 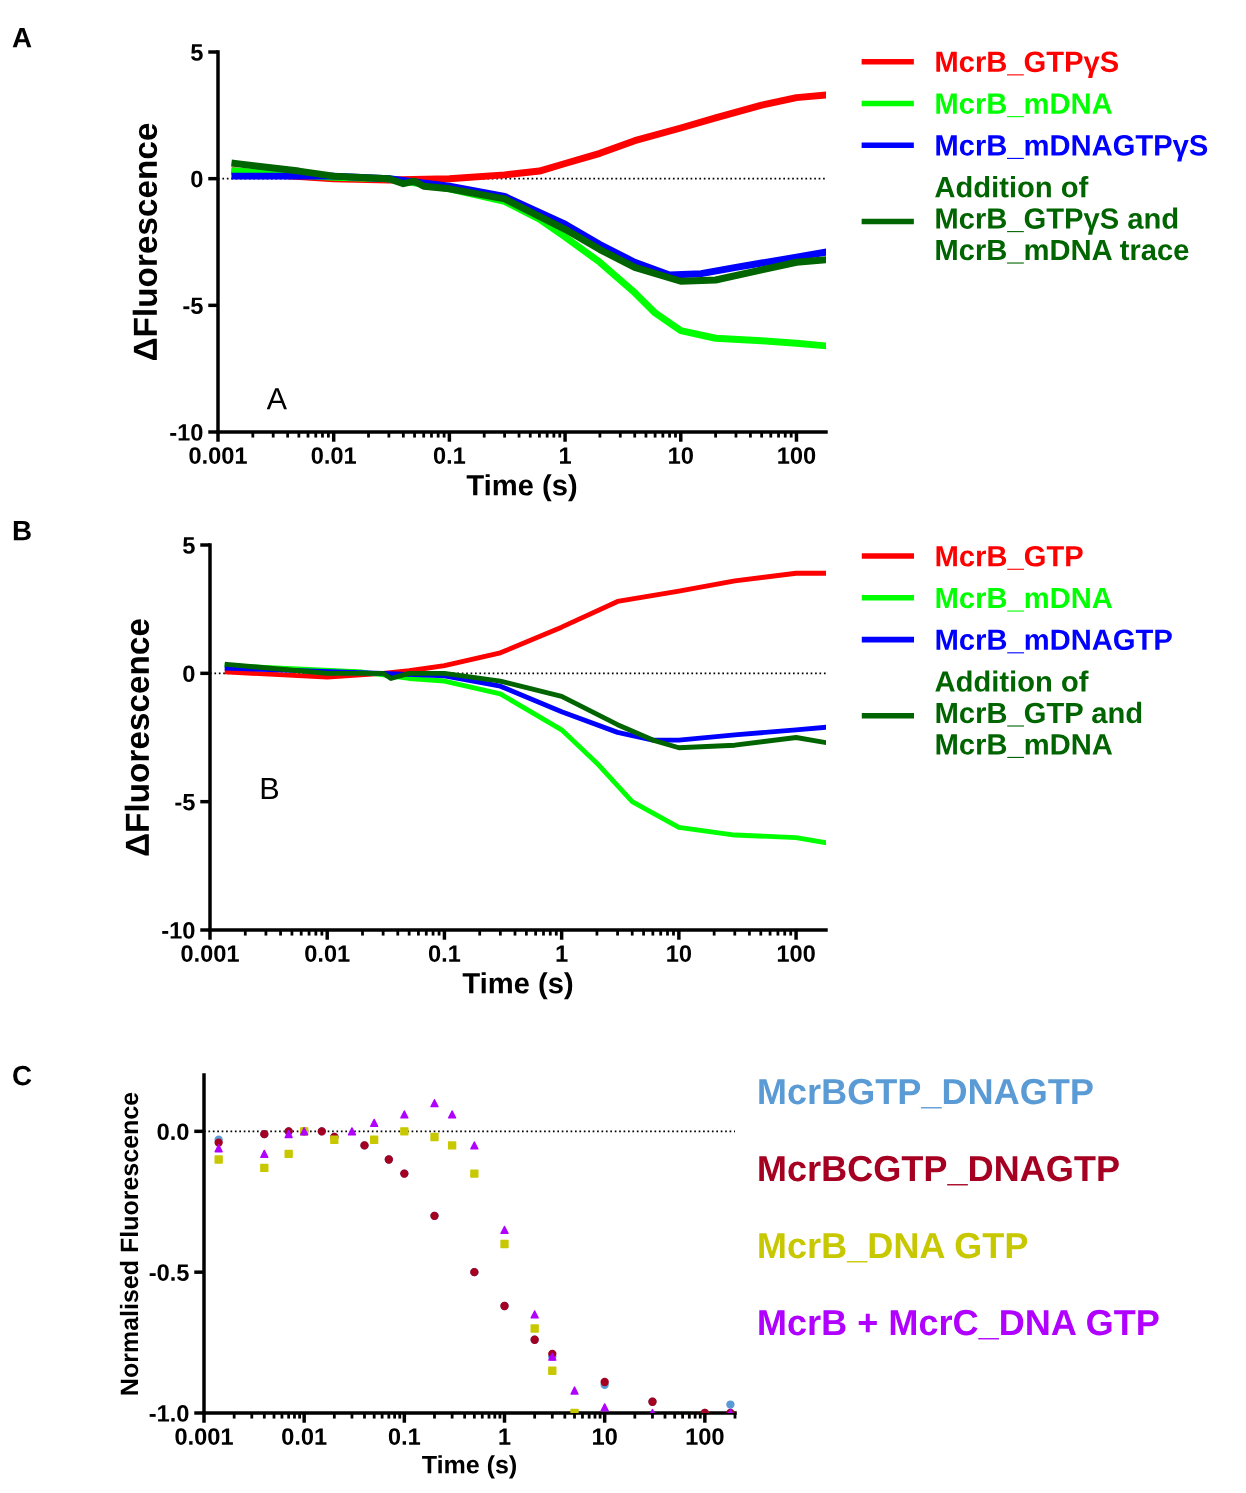 I want to click on y-tick-label: 0.0, so click(x=173, y=1132).